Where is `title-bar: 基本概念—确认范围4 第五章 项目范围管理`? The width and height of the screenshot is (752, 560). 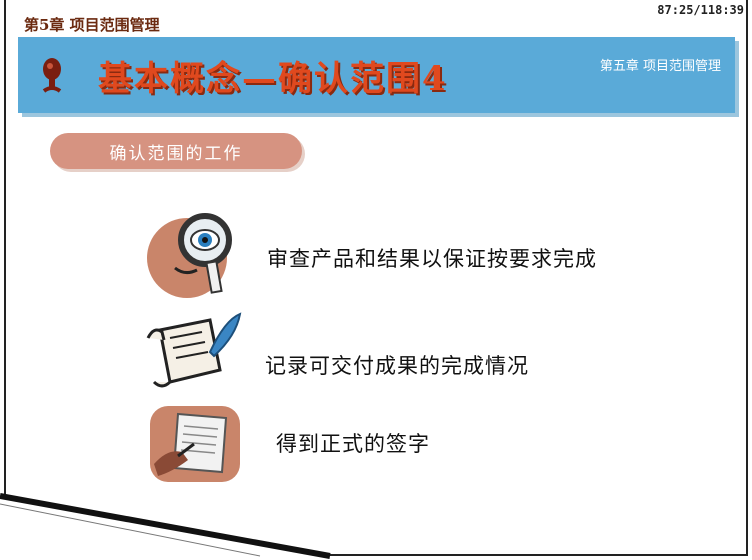 title-bar: 基本概念—确认范围4 第五章 项目范围管理 is located at coordinates (376, 75).